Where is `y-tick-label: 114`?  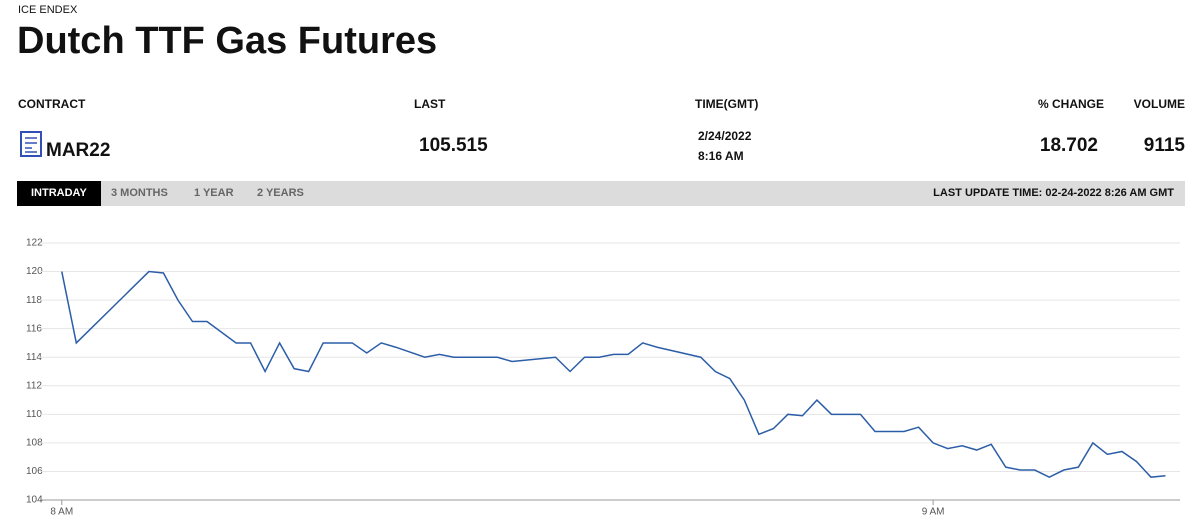 y-tick-label: 114 is located at coordinates (34, 357).